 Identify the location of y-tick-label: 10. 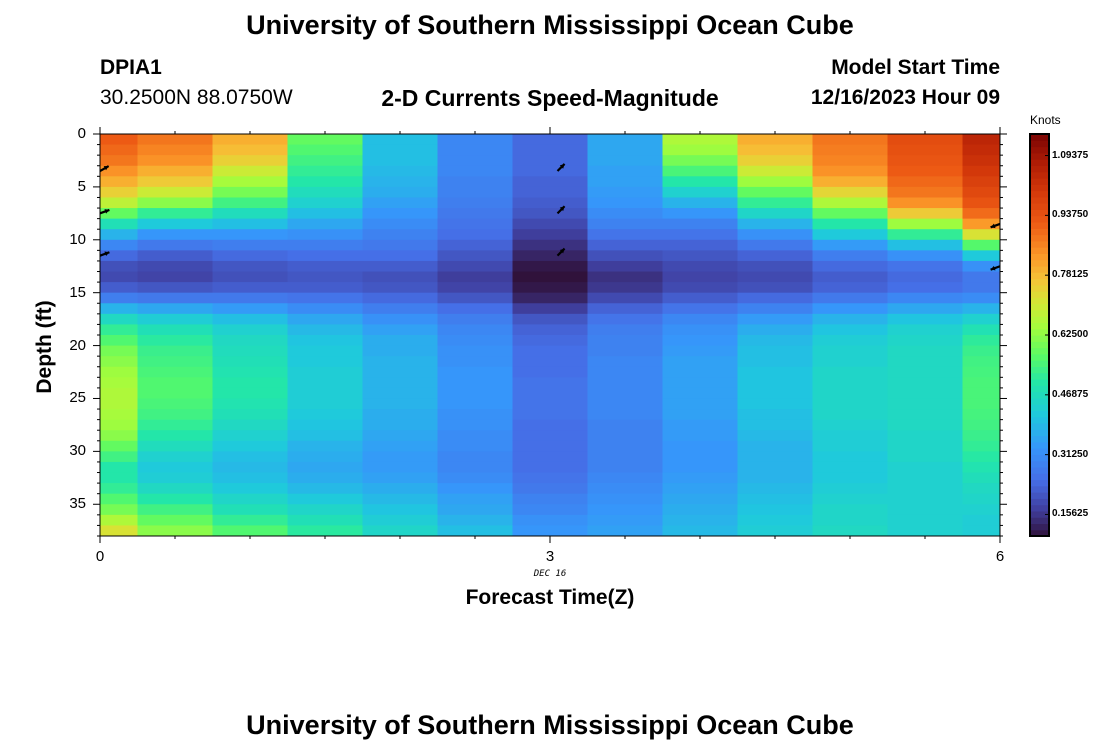
(77, 239).